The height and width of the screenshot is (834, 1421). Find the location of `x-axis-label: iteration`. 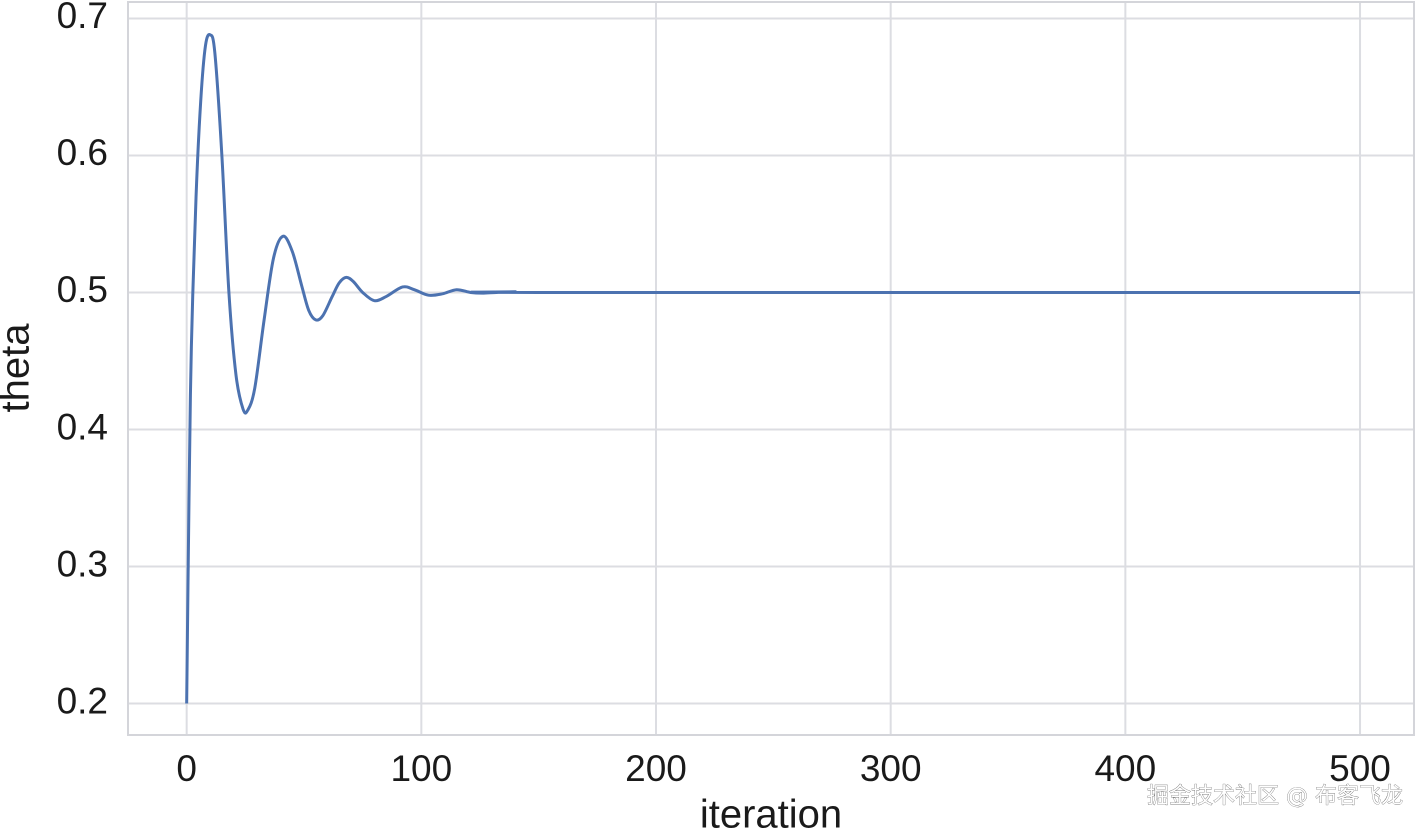

x-axis-label: iteration is located at coordinates (771, 813).